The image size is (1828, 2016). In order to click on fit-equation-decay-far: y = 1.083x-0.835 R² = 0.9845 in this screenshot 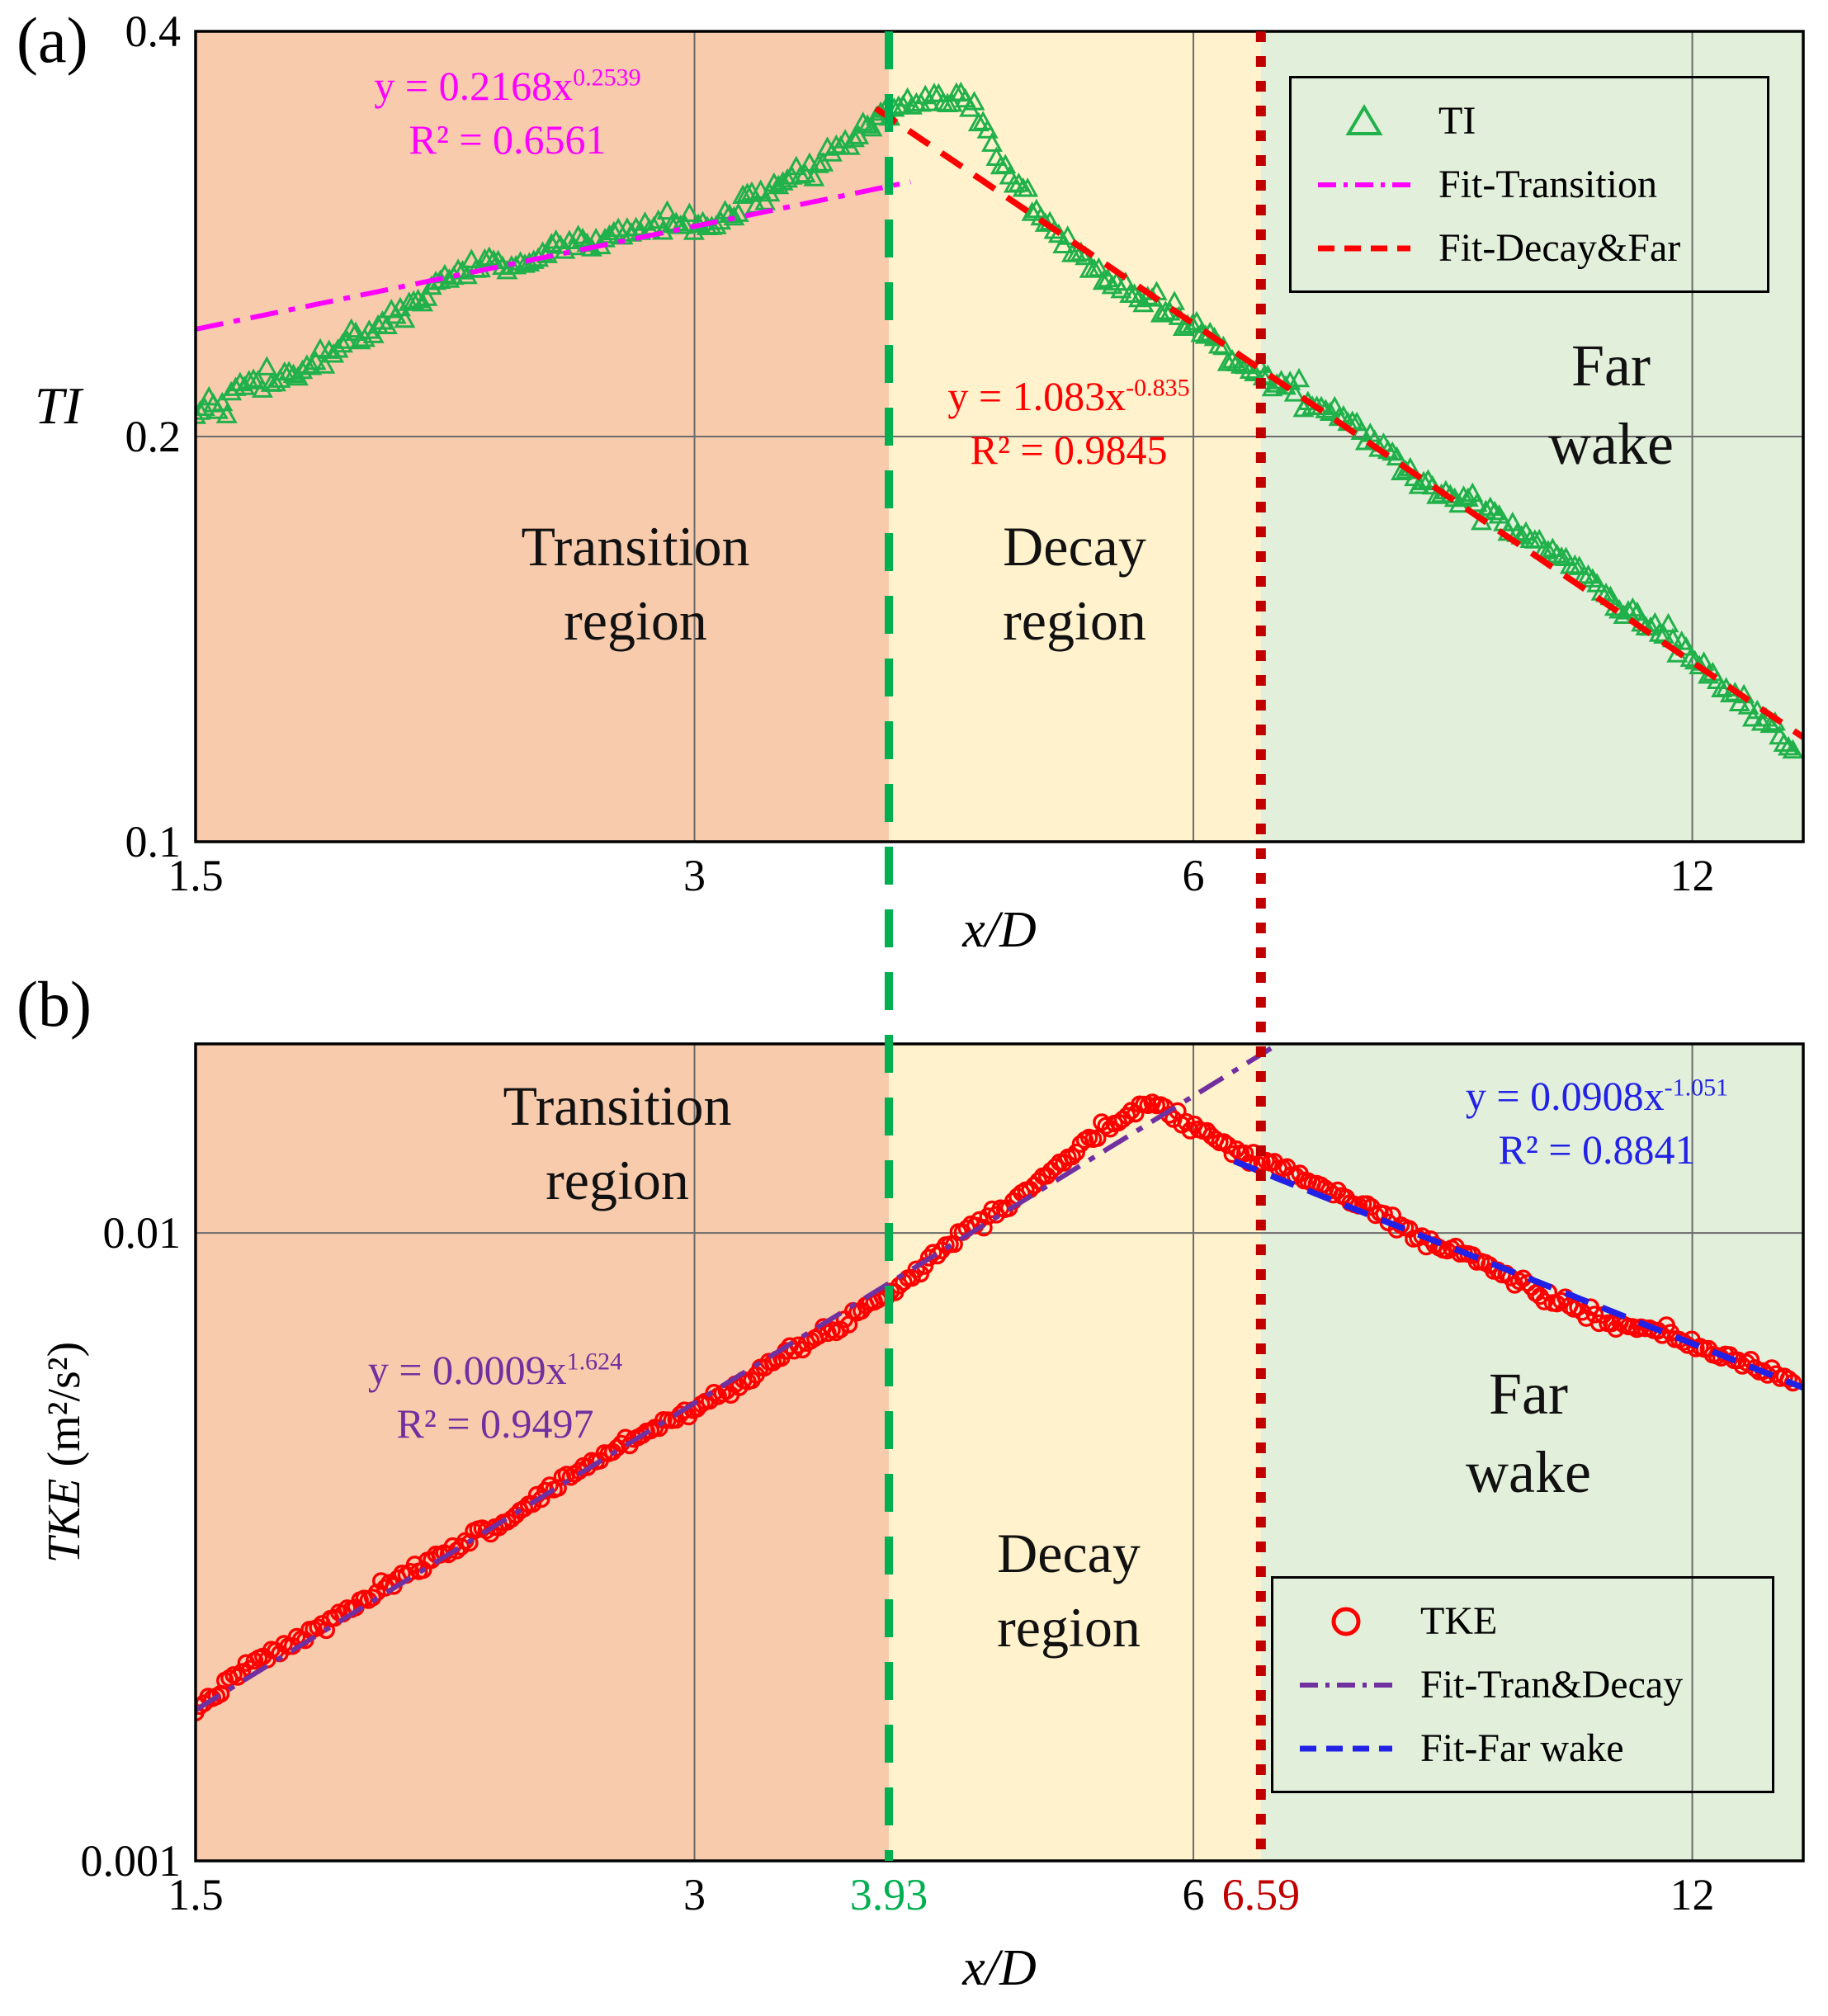, I will do `click(1068, 424)`.